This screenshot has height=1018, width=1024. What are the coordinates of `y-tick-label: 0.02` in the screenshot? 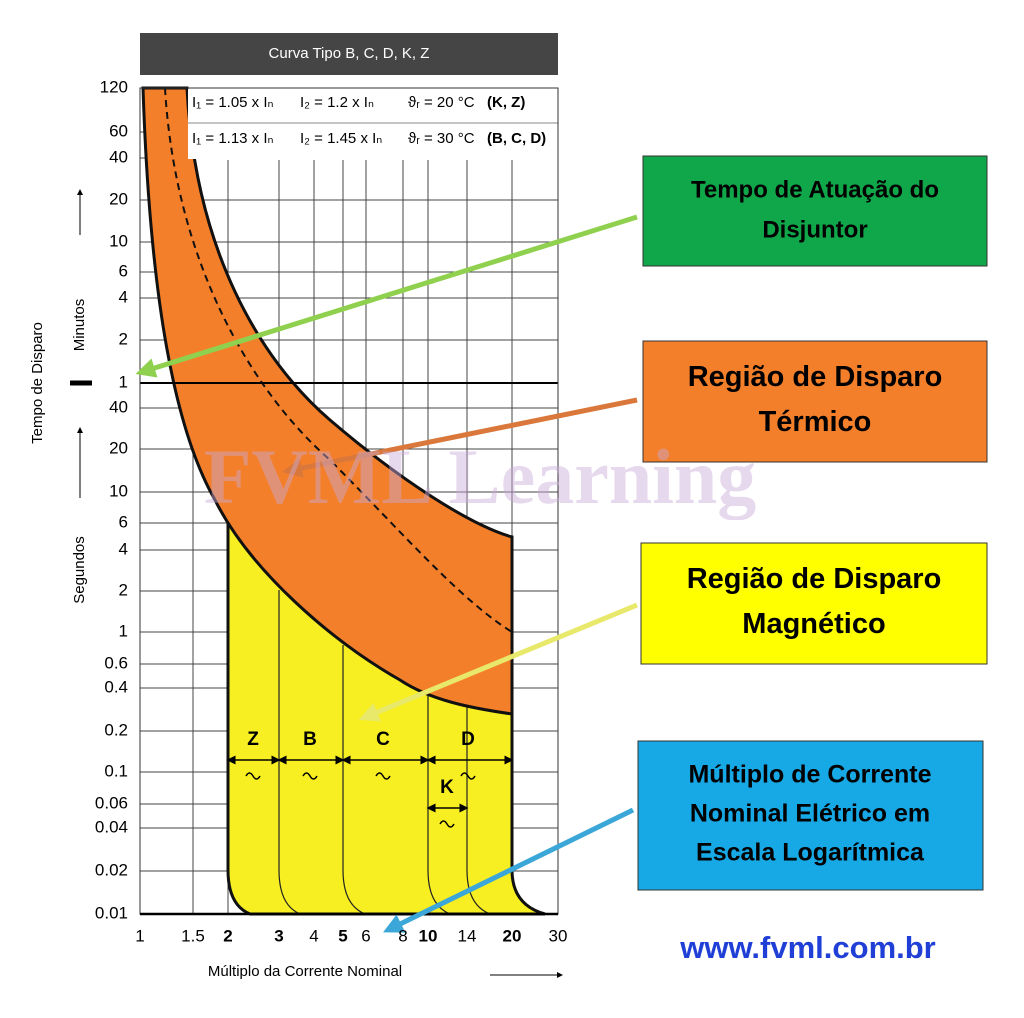 It's located at (111, 869).